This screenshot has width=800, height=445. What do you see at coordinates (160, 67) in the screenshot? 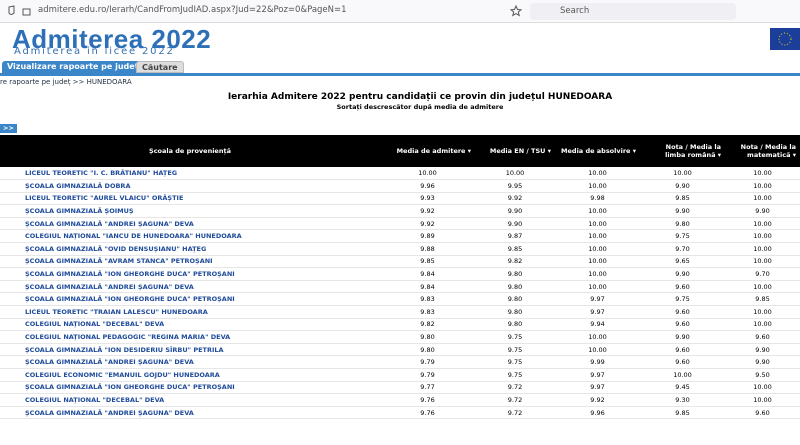
I see `tab: Căutare` at bounding box center [160, 67].